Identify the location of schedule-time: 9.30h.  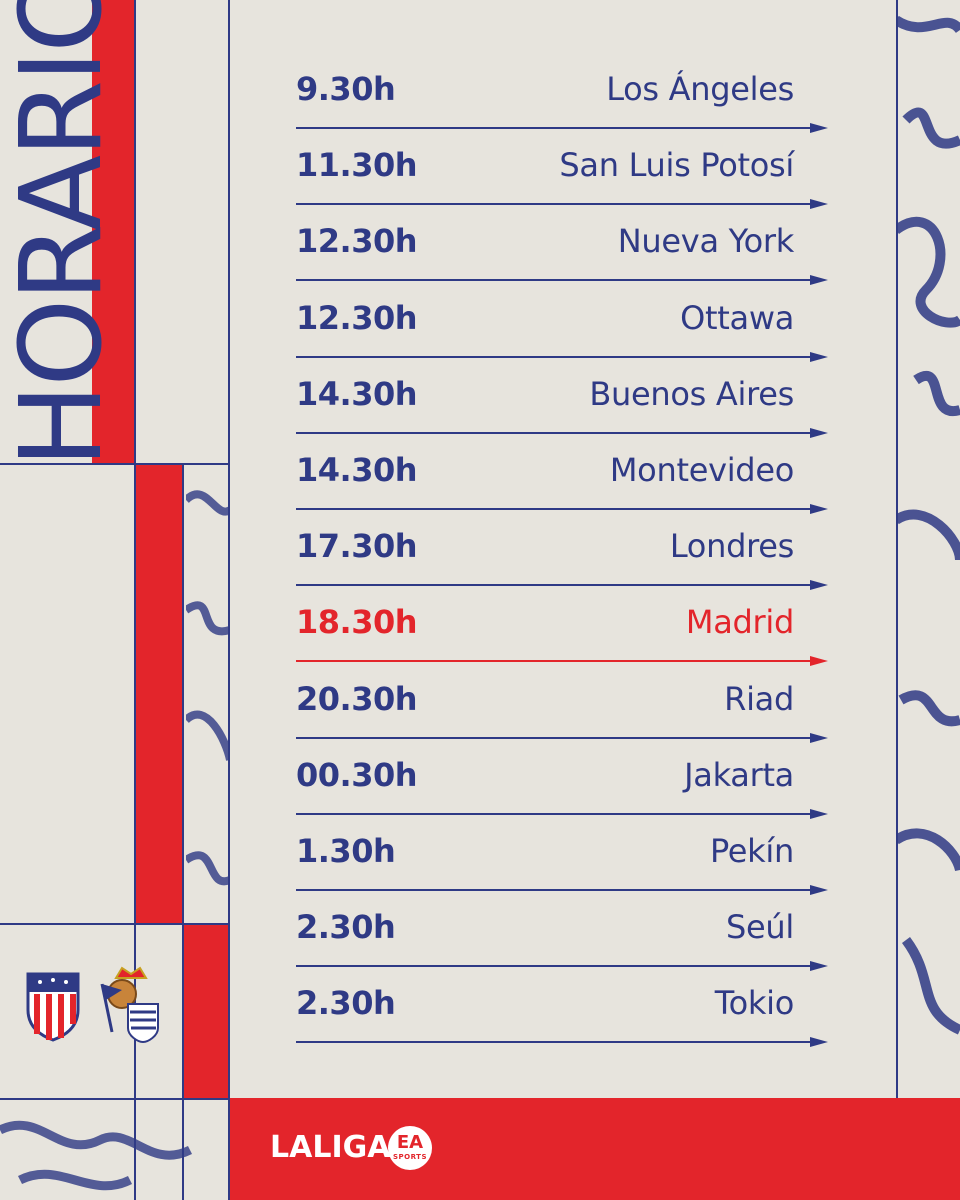
(346, 89).